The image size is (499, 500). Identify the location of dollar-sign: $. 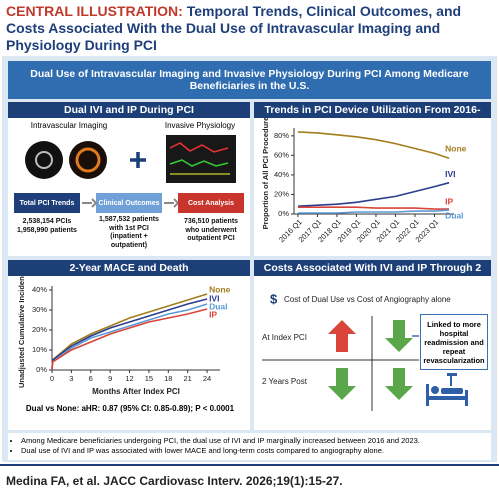
(274, 298).